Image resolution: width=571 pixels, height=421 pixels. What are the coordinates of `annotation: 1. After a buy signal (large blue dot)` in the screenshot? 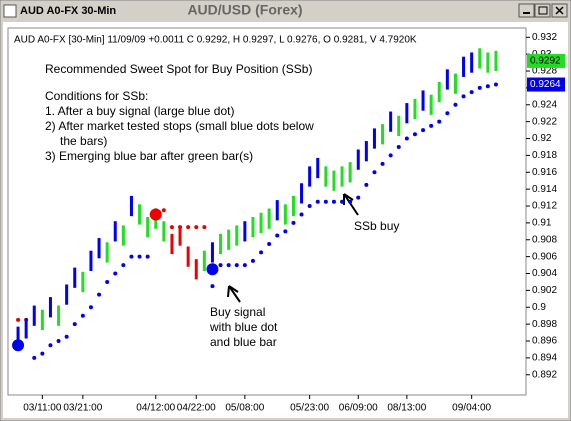 It's located at (139, 111).